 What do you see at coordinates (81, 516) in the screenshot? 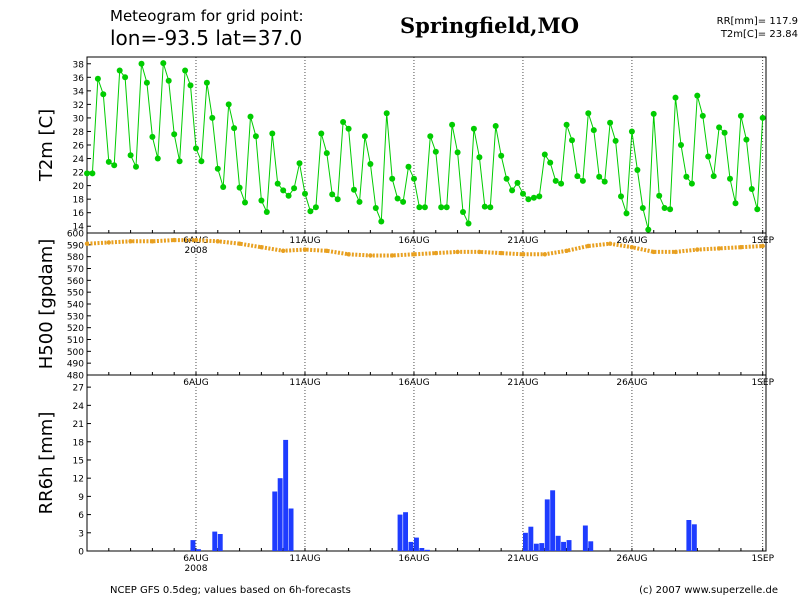
I see `y-tick-label: 6` at bounding box center [81, 516].